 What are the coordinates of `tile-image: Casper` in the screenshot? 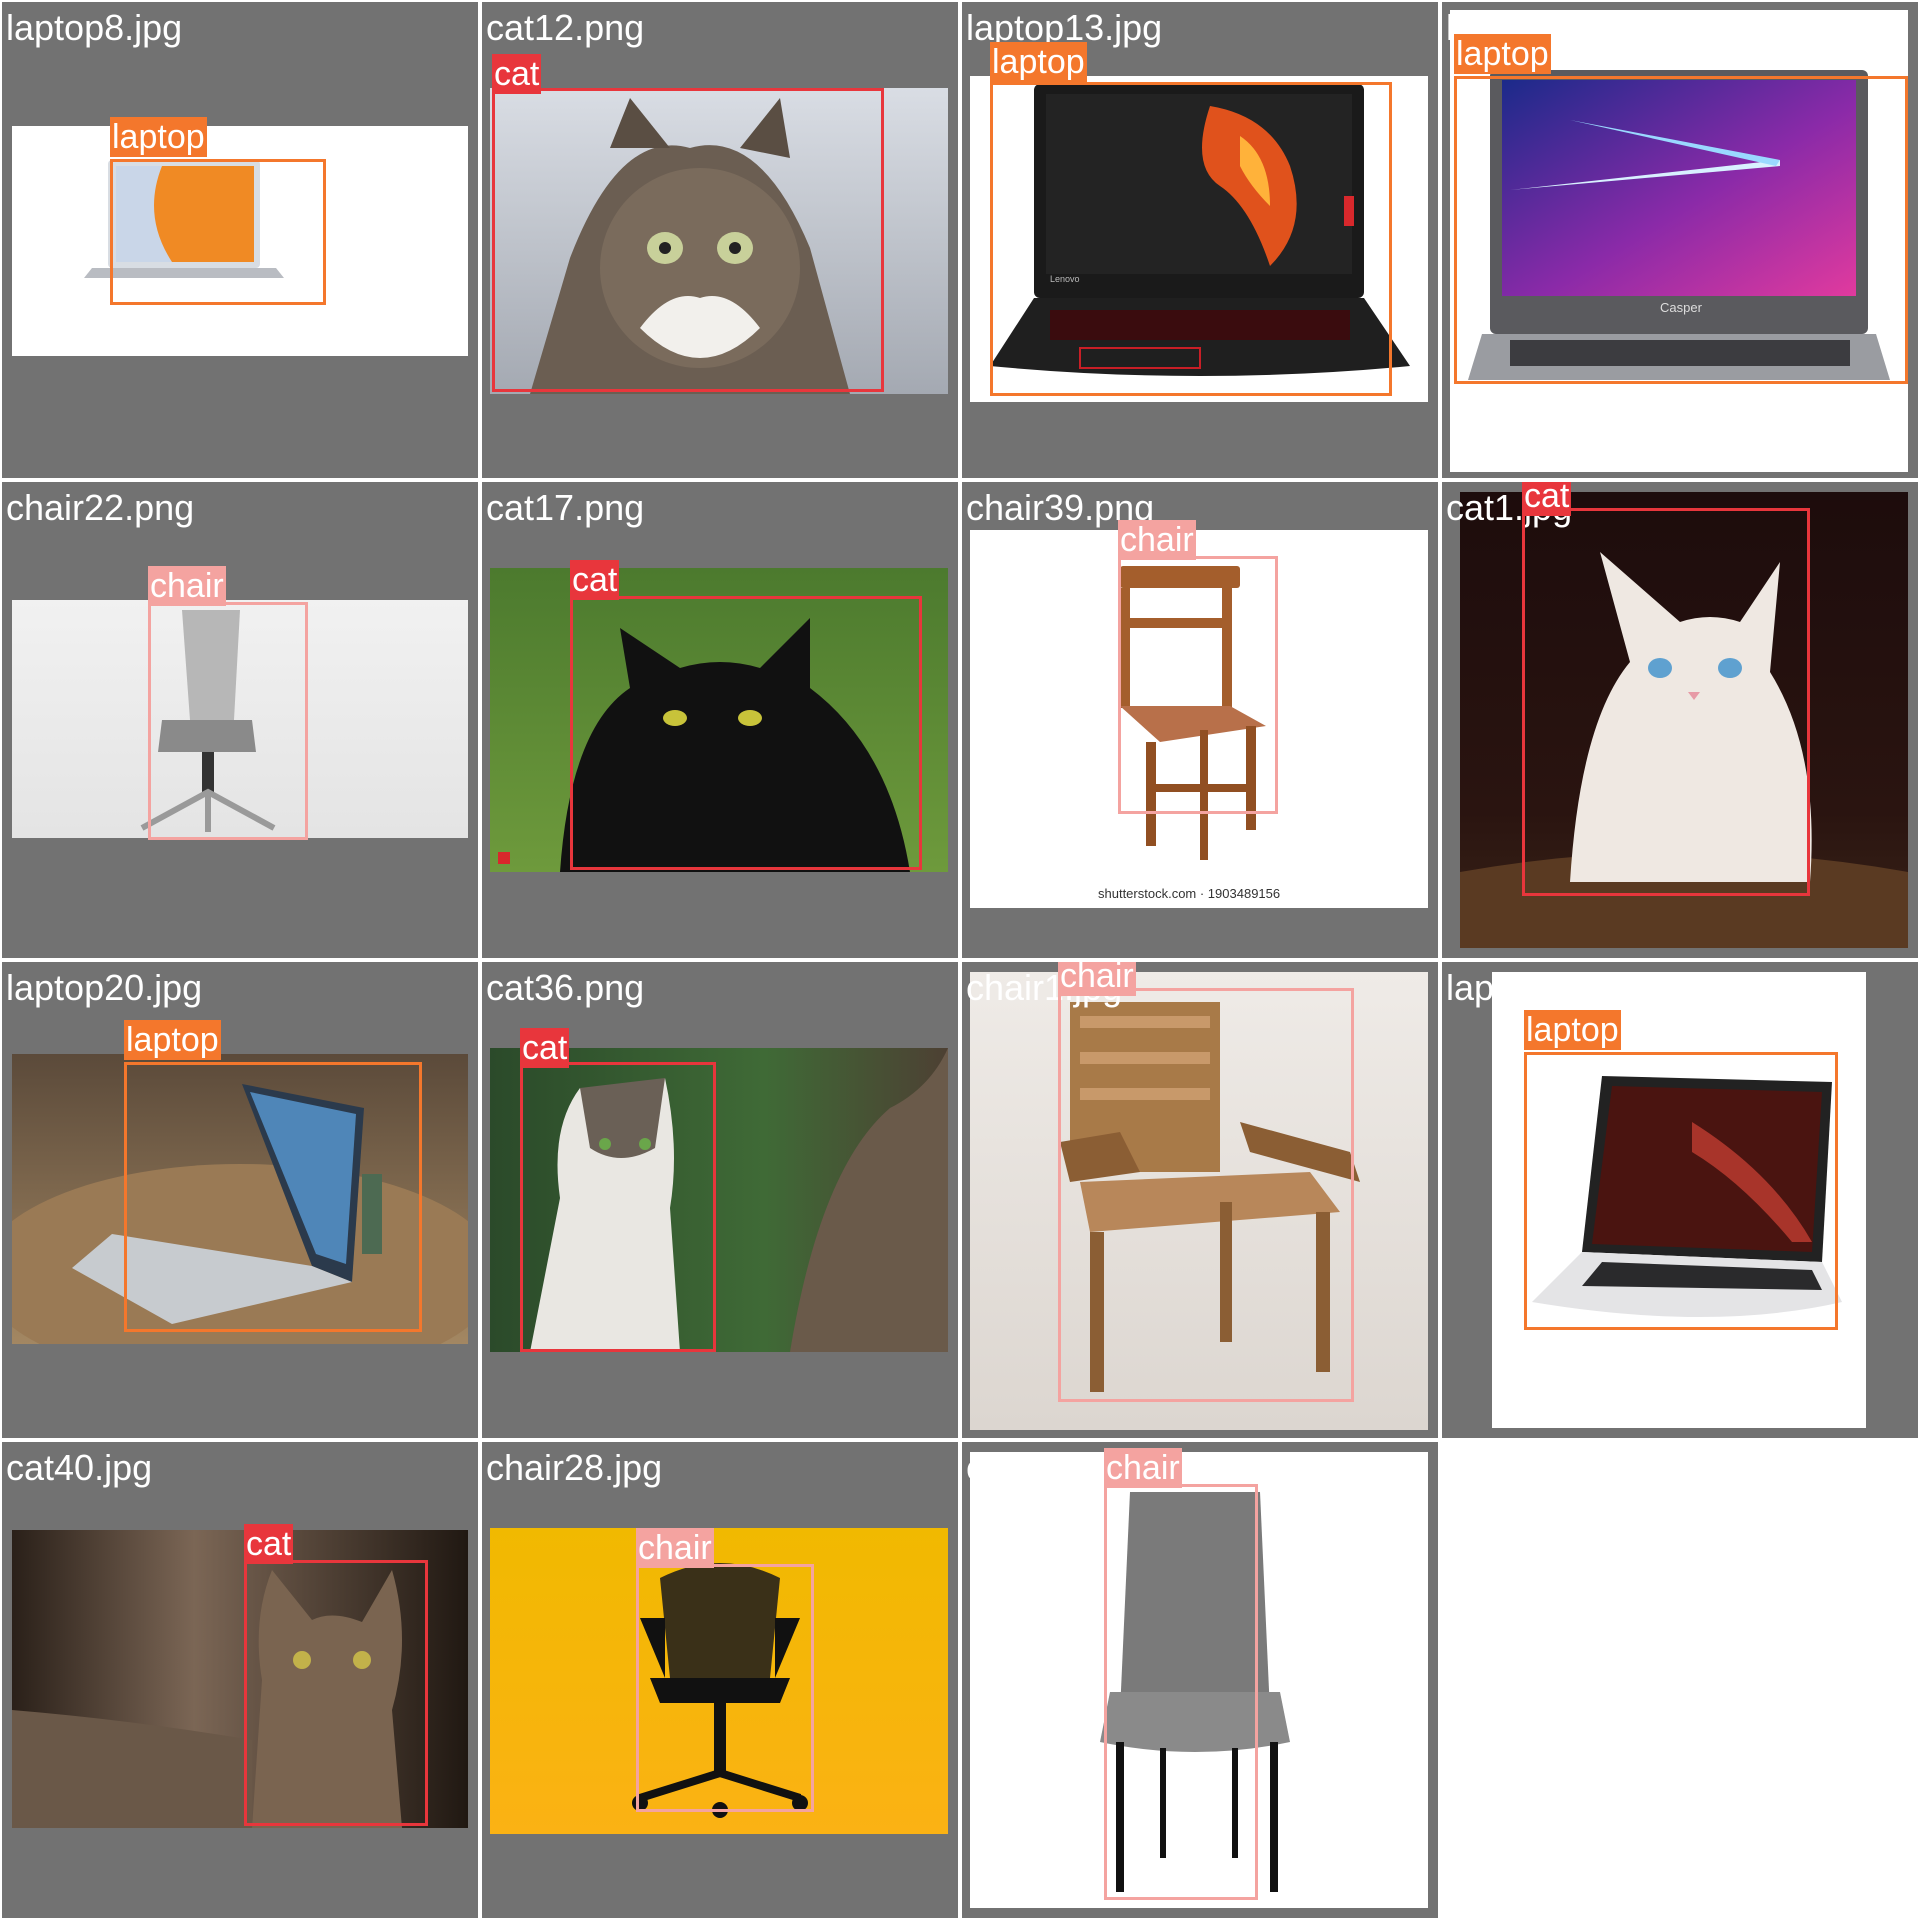 It's located at (1679, 241).